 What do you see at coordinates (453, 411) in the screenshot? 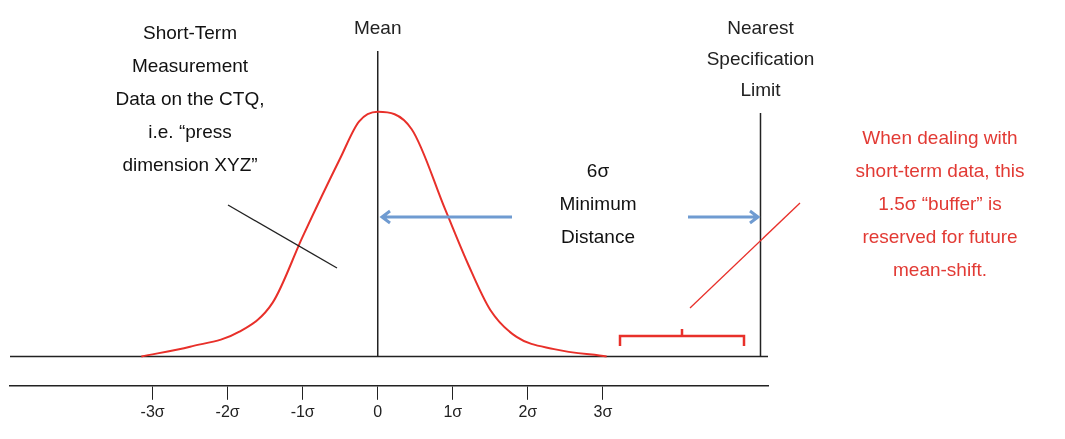
I see `x-tick-label: 1σ` at bounding box center [453, 411].